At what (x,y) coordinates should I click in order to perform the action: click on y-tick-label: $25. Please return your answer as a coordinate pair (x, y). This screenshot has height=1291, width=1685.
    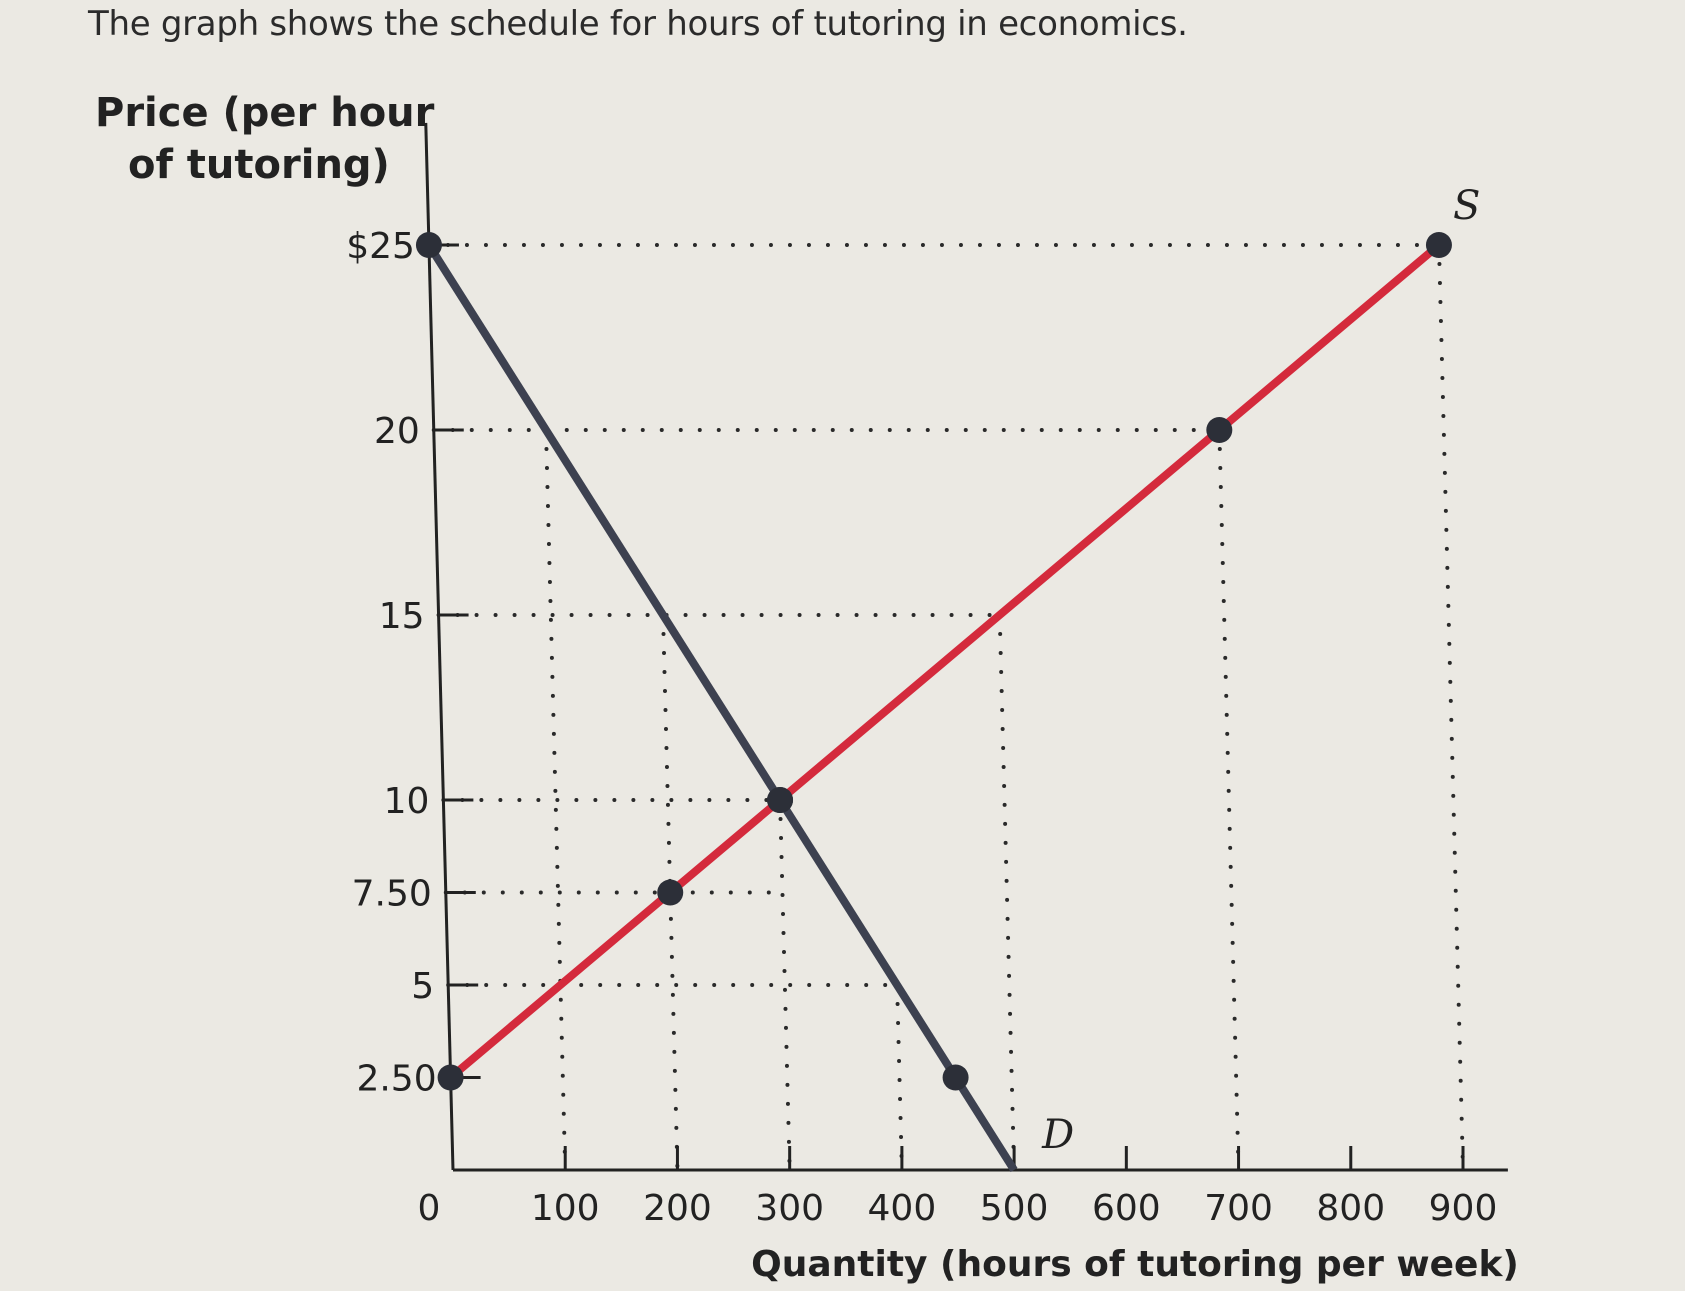
    Looking at the image, I should click on (380, 246).